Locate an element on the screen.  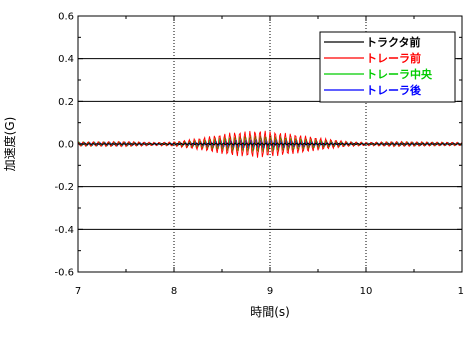
legend-label: トレーラ中央 is located at coordinates (399, 74).